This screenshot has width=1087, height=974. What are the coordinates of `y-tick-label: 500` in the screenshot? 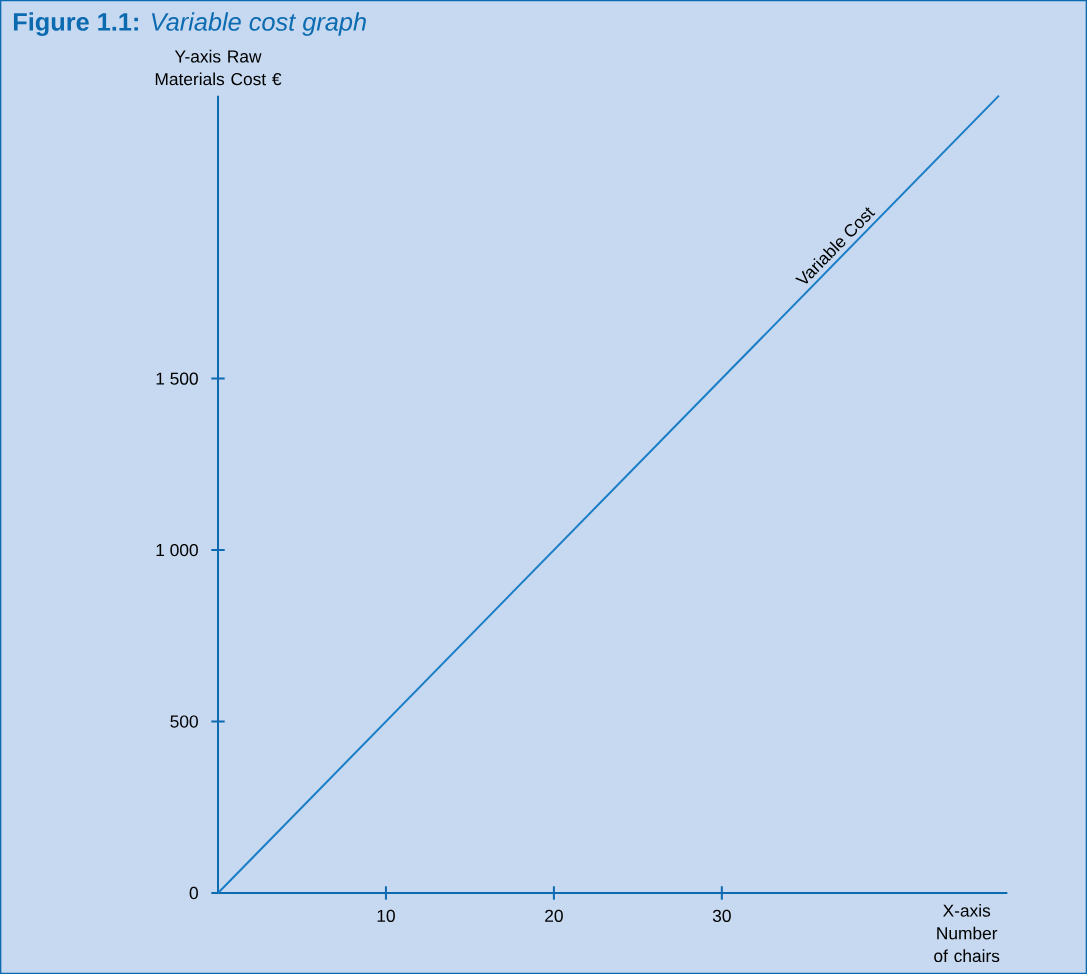 It's located at (184, 721).